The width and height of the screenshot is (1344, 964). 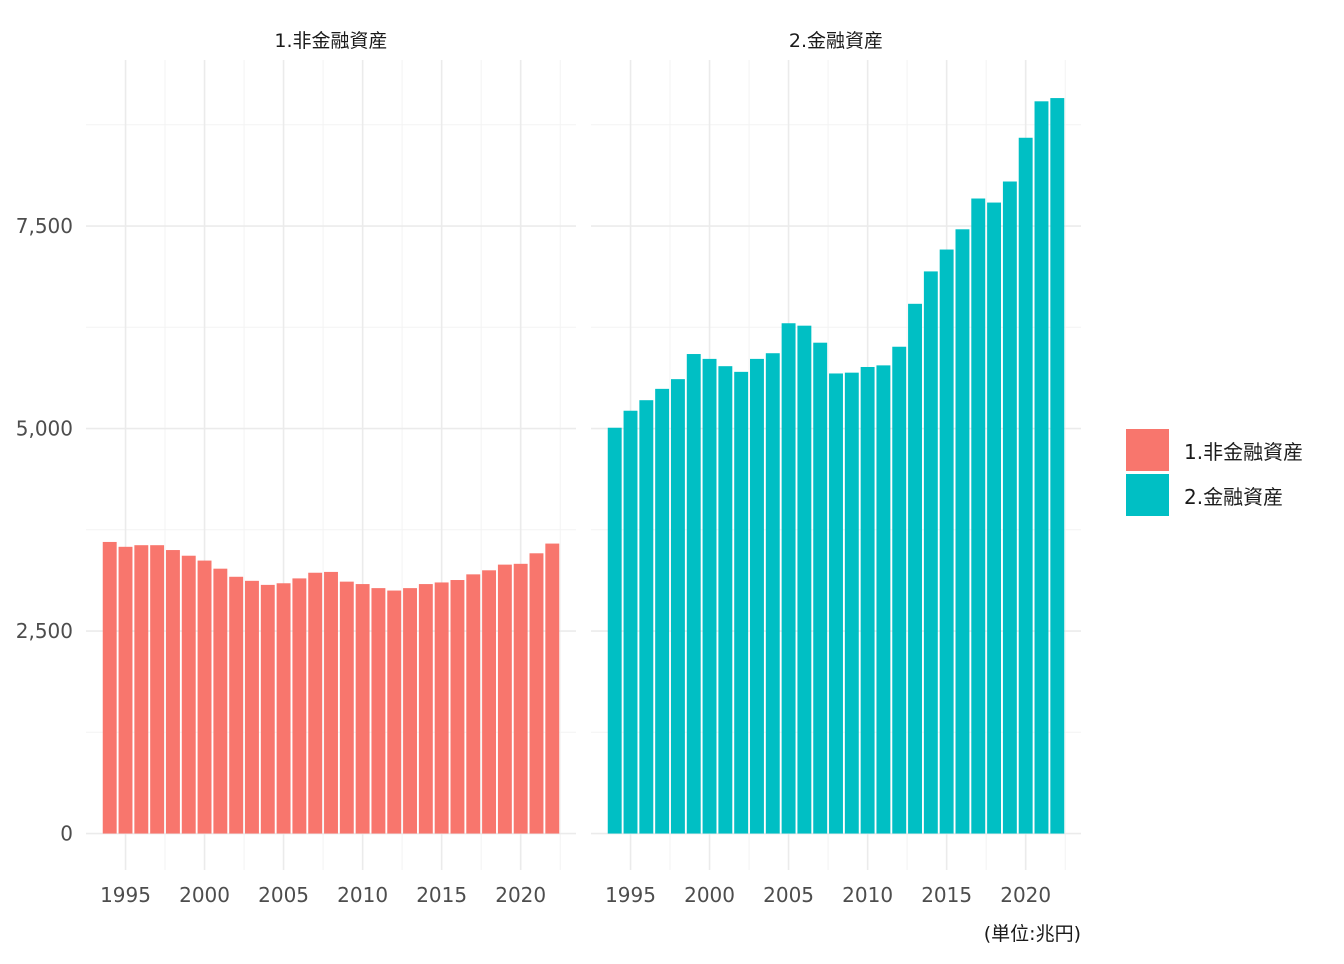 I want to click on legend-label-financial: 2.金融資産, so click(x=1233, y=497).